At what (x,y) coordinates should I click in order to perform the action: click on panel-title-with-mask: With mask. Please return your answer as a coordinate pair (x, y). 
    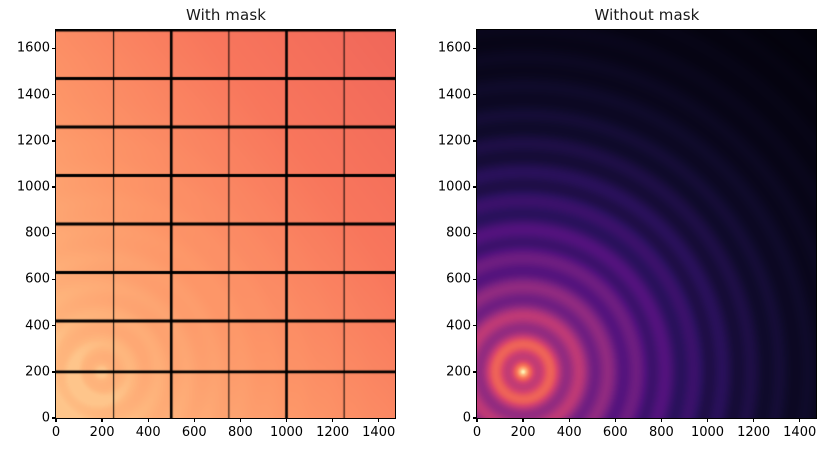
    Looking at the image, I should click on (226, 15).